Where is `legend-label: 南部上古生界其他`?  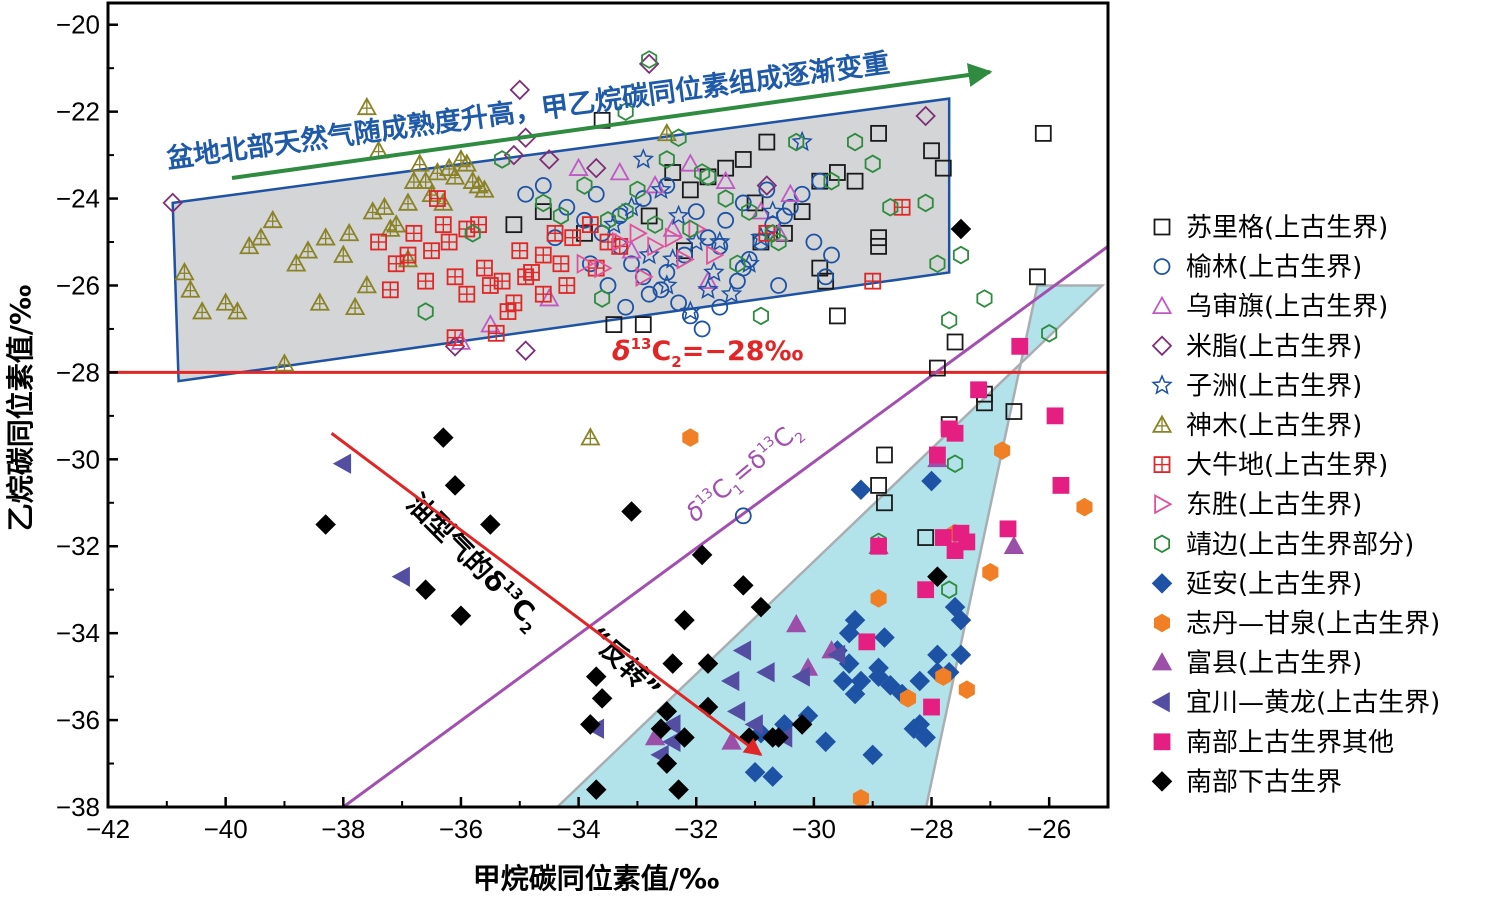
legend-label: 南部上古生界其他 is located at coordinates (1290, 743).